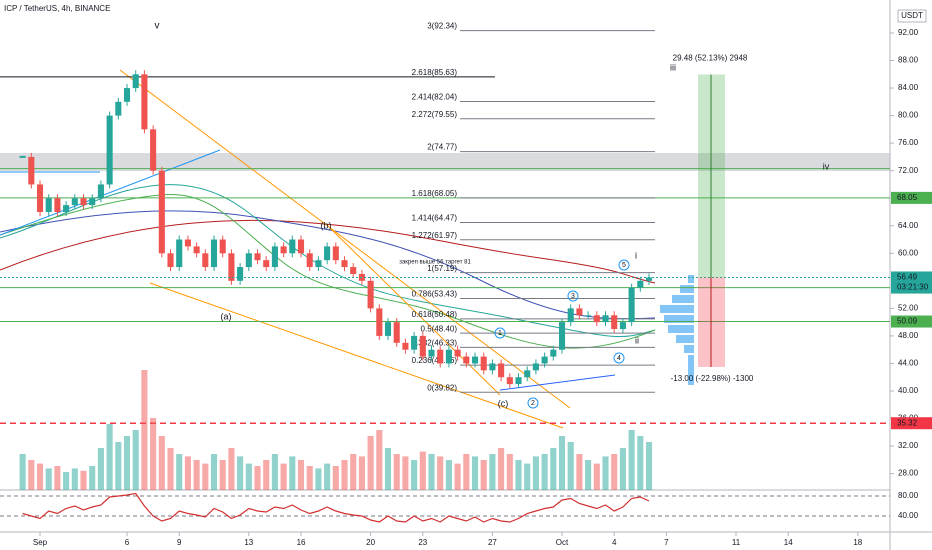 Image resolution: width=932 pixels, height=550 pixels. I want to click on position-stop-label: -13.00 (-22.98%) -1300, so click(712, 378).